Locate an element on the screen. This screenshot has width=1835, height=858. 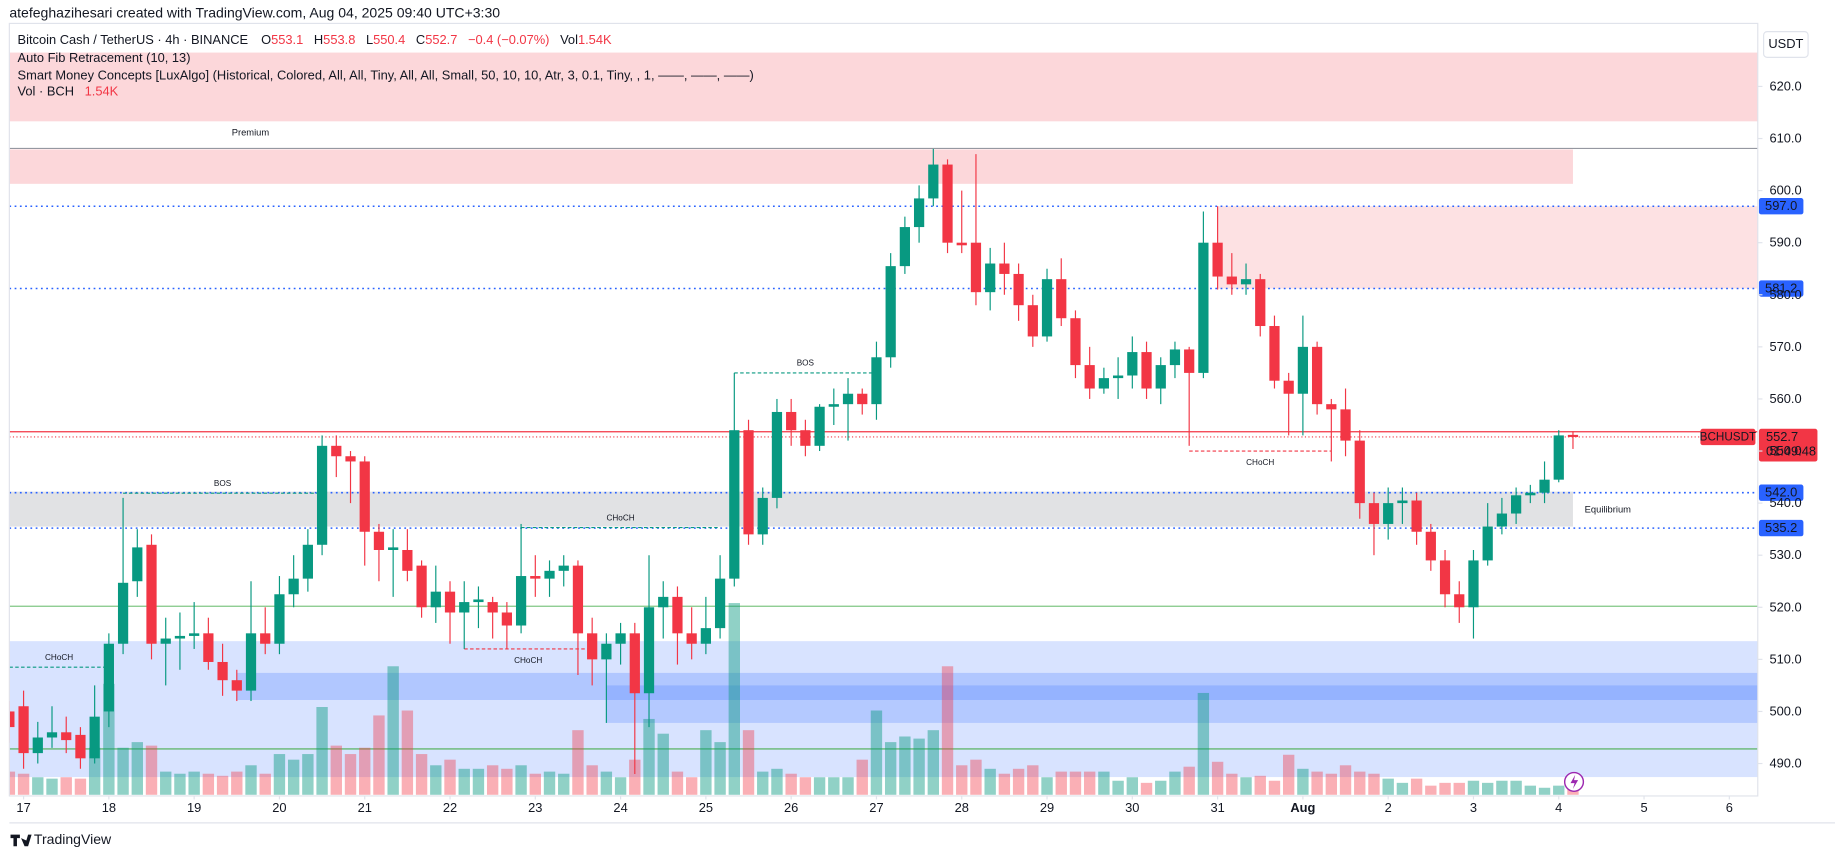
ohlc-name: H is located at coordinates (318, 39).